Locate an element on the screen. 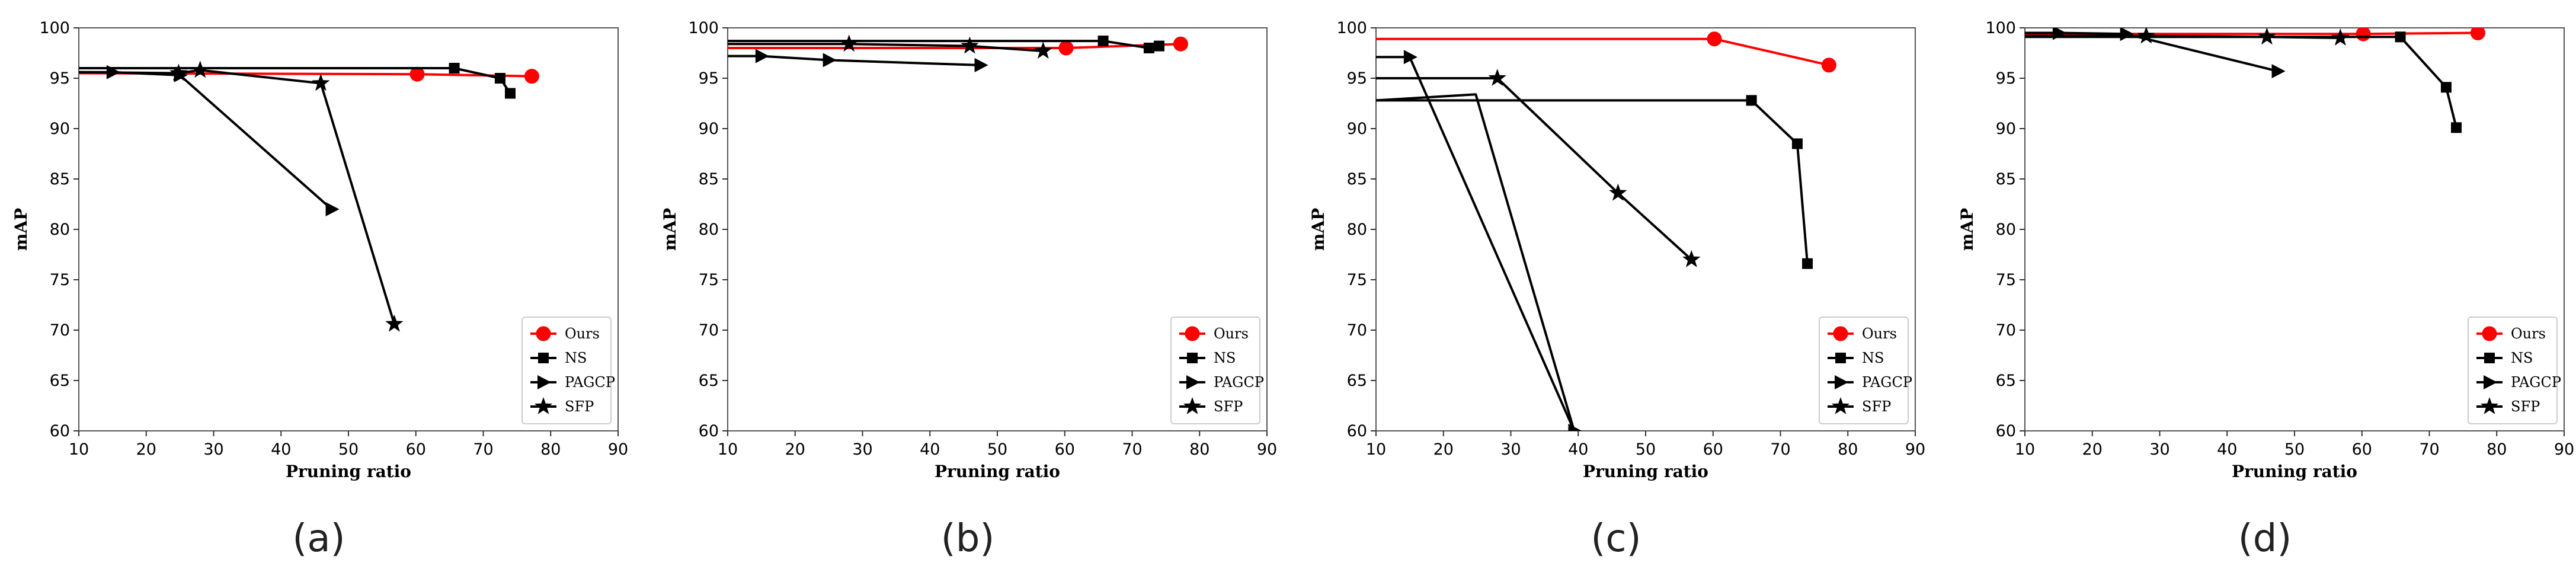 The height and width of the screenshot is (582, 2576). legend: Ours NS PAGCP SFP is located at coordinates (1217, 370).